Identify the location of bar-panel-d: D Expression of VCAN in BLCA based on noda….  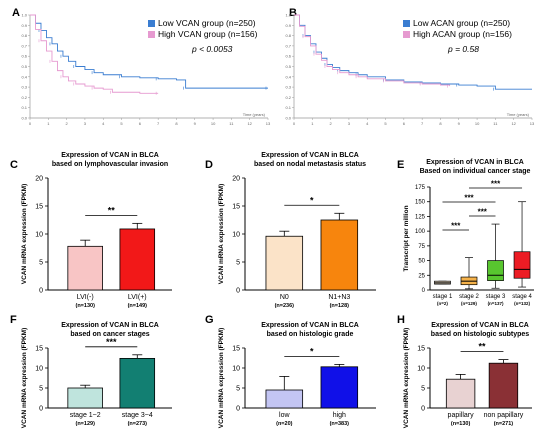
(290, 230).